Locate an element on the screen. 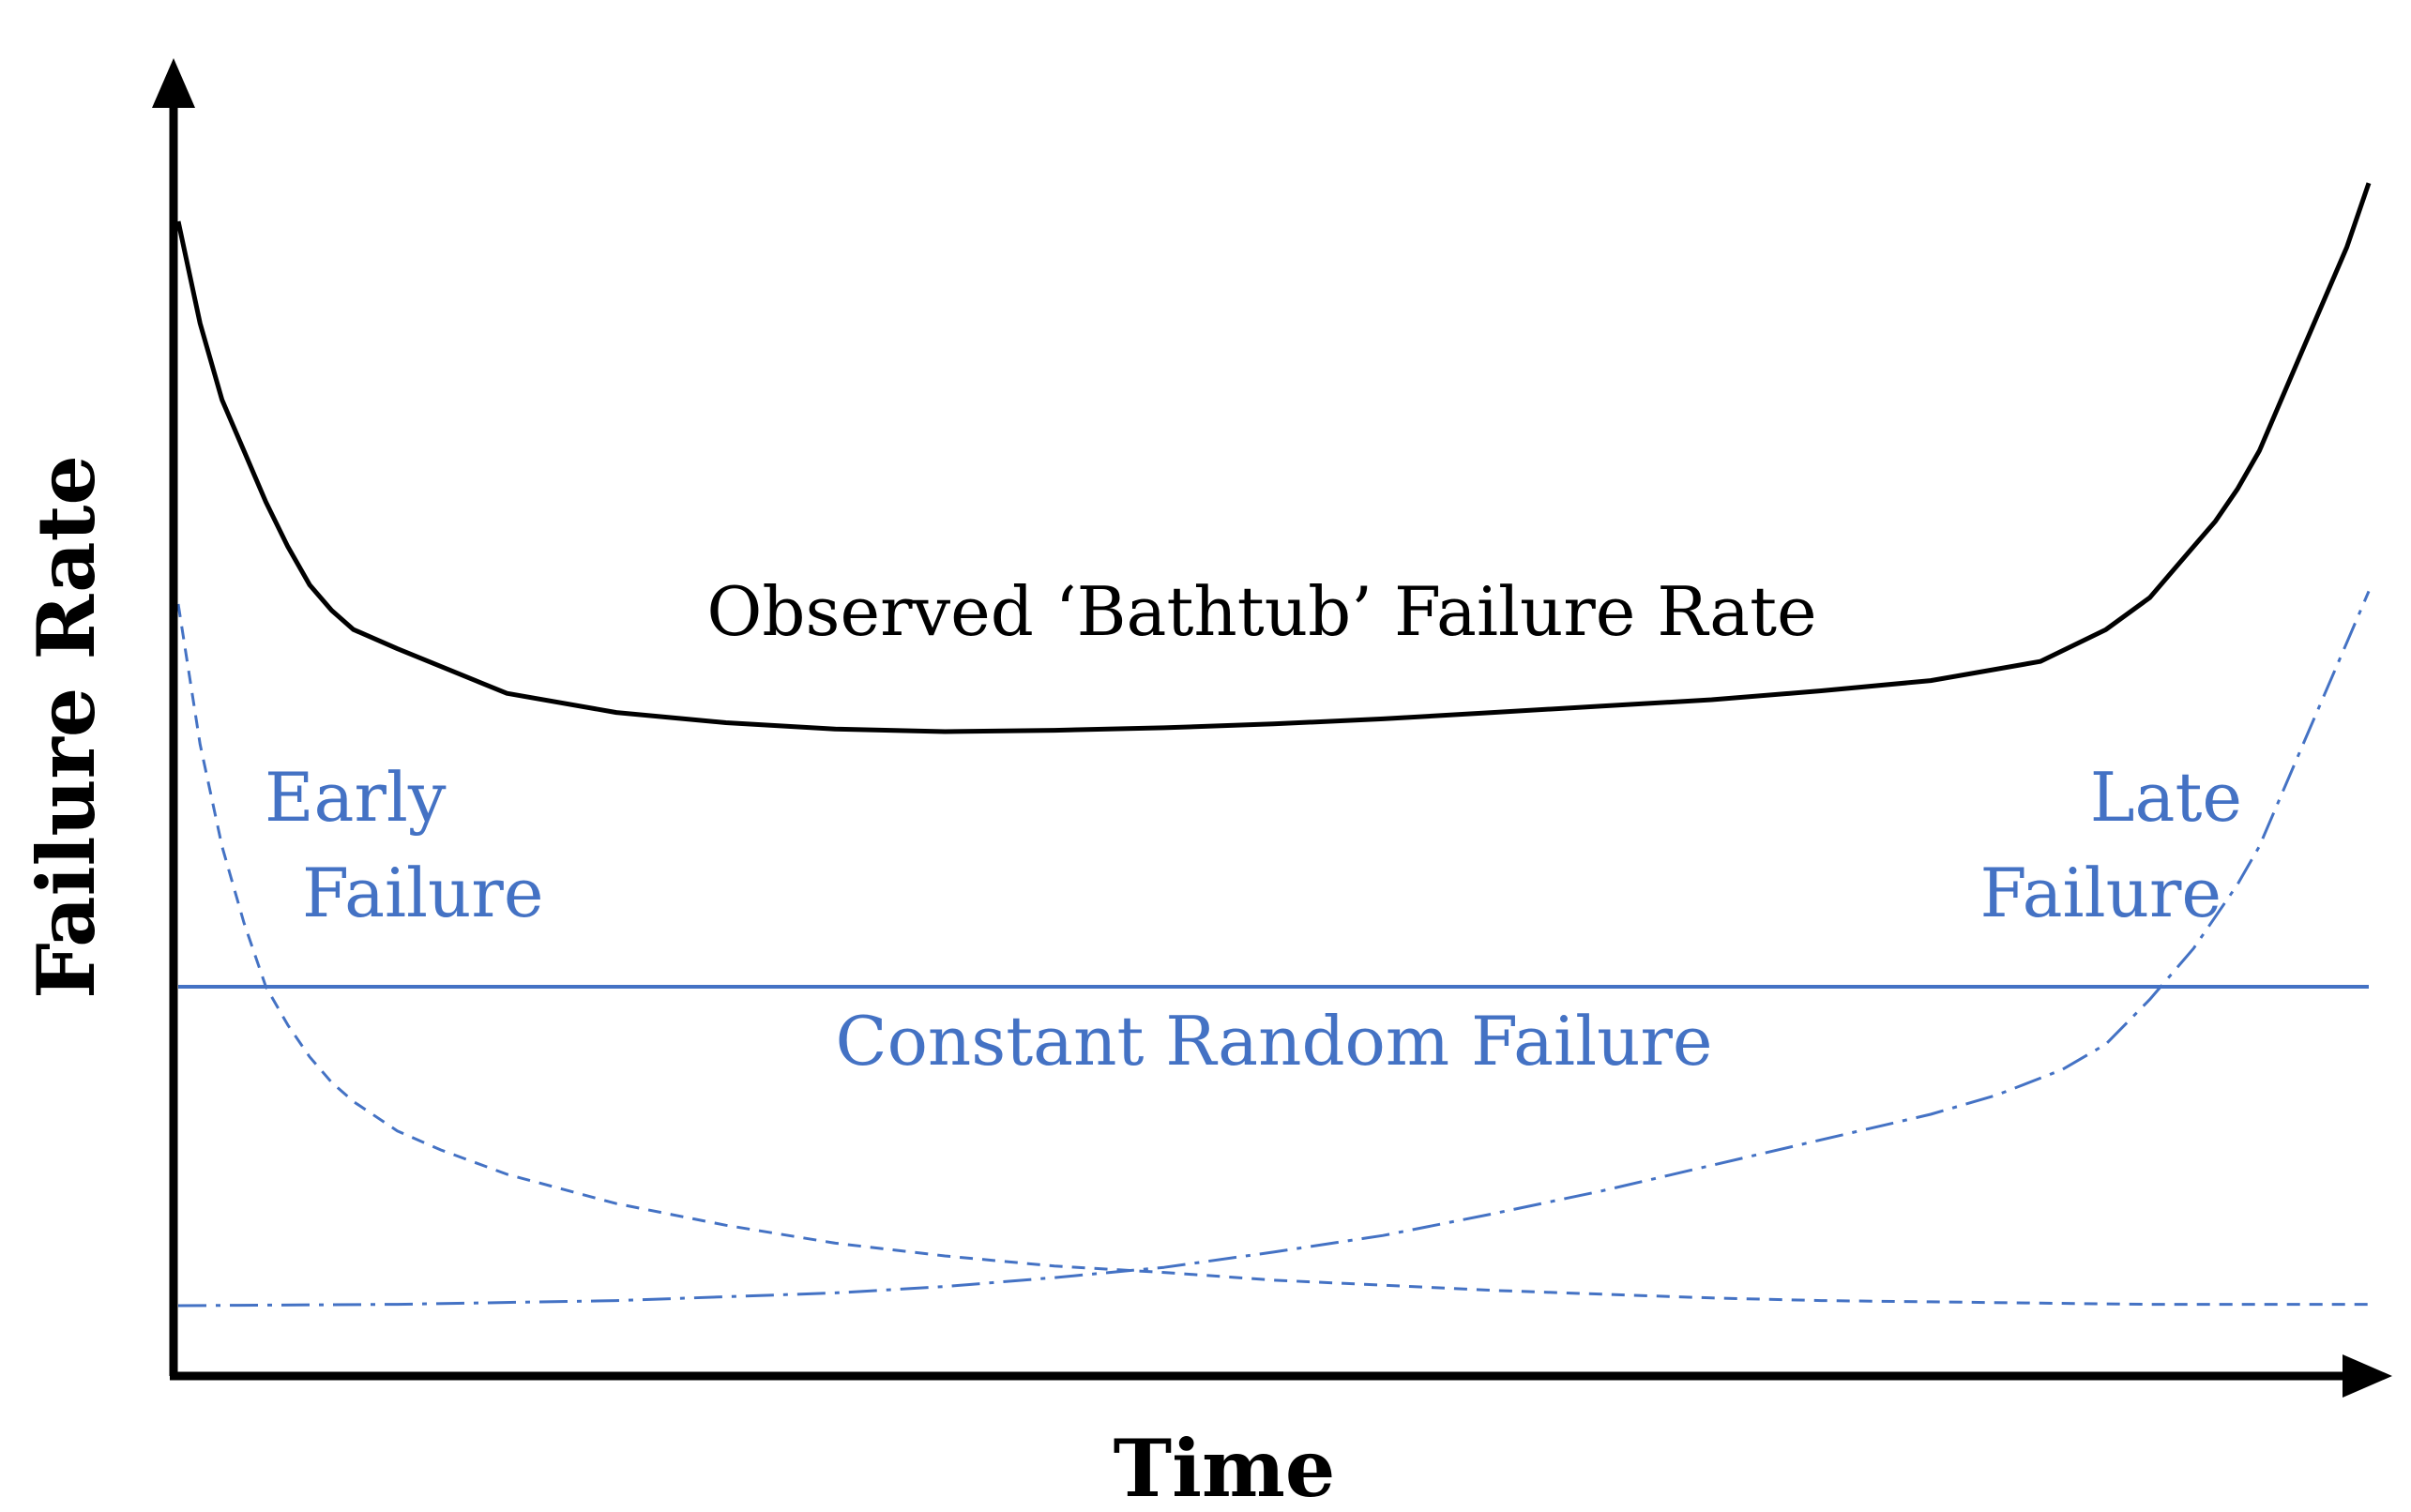 The width and height of the screenshot is (2411, 1512). observed-label: Observed ‘Bathtub’ Failure Rate is located at coordinates (1261, 611).